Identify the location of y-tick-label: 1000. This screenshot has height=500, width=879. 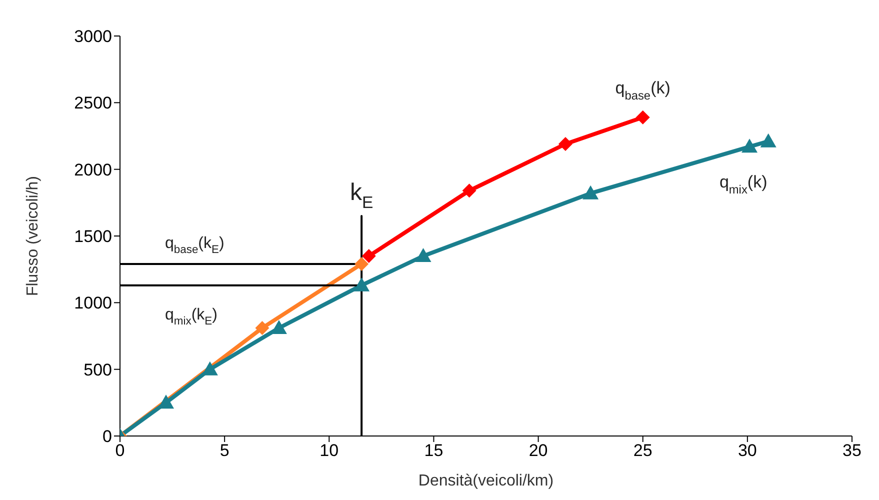
(93, 303).